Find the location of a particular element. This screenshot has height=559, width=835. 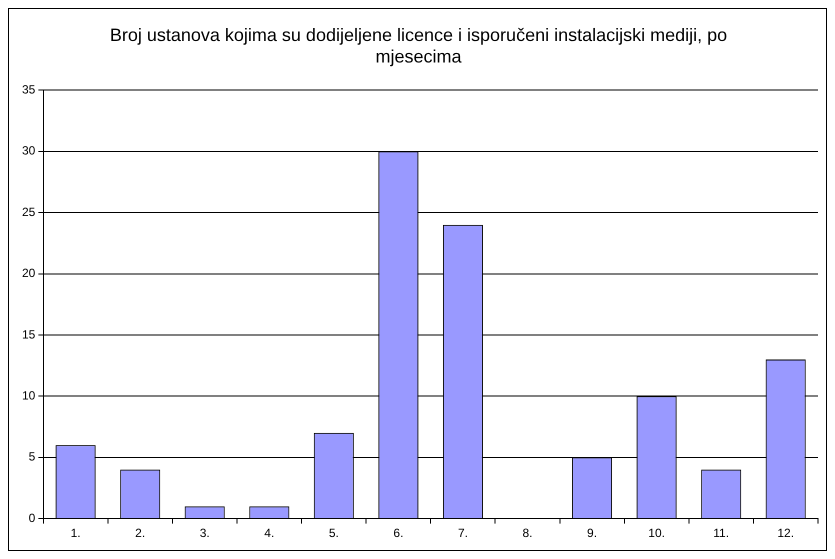

y-tick-label: 35 is located at coordinates (29, 89).